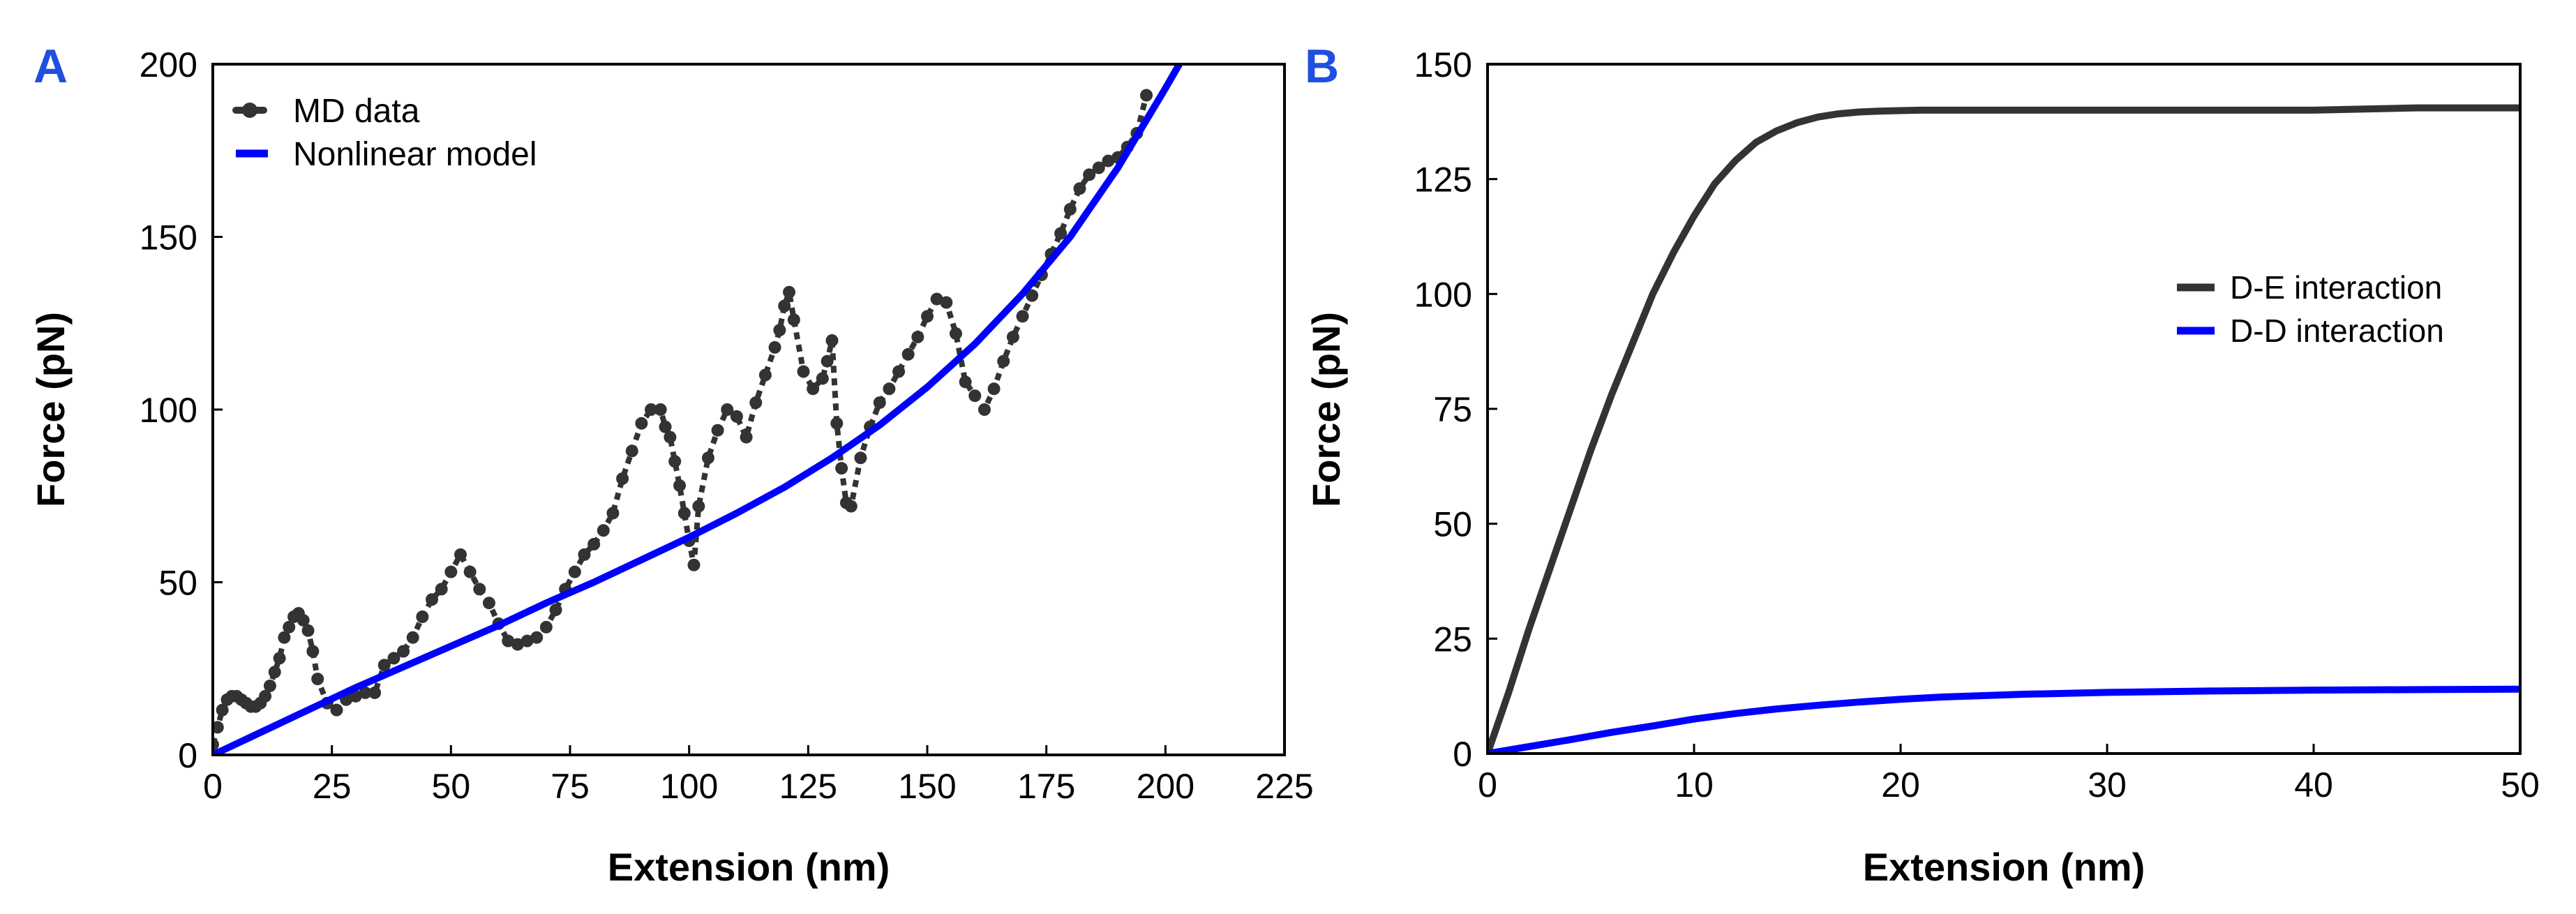 The width and height of the screenshot is (2576, 914). I want to click on panel-b-x-tick-label: 30, so click(2107, 784).